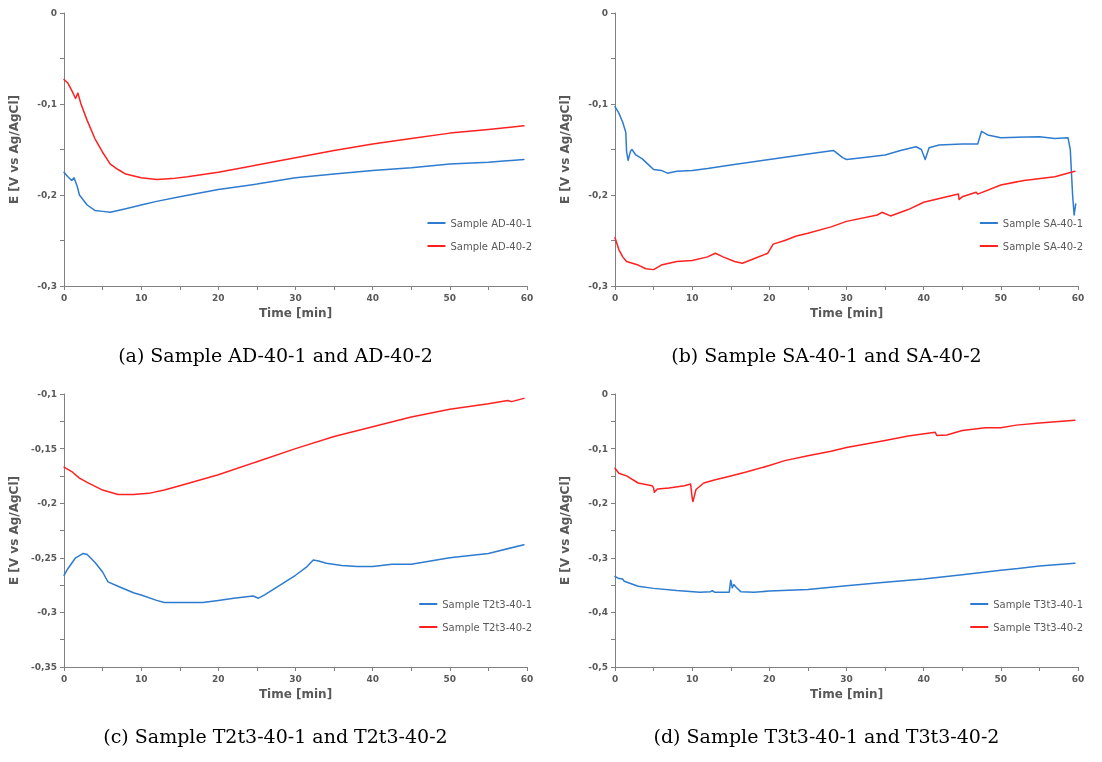 Image resolution: width=1102 pixels, height=762 pixels. I want to click on text: (a) Sample AD-40-1 and AD-40-2, so click(275, 354).